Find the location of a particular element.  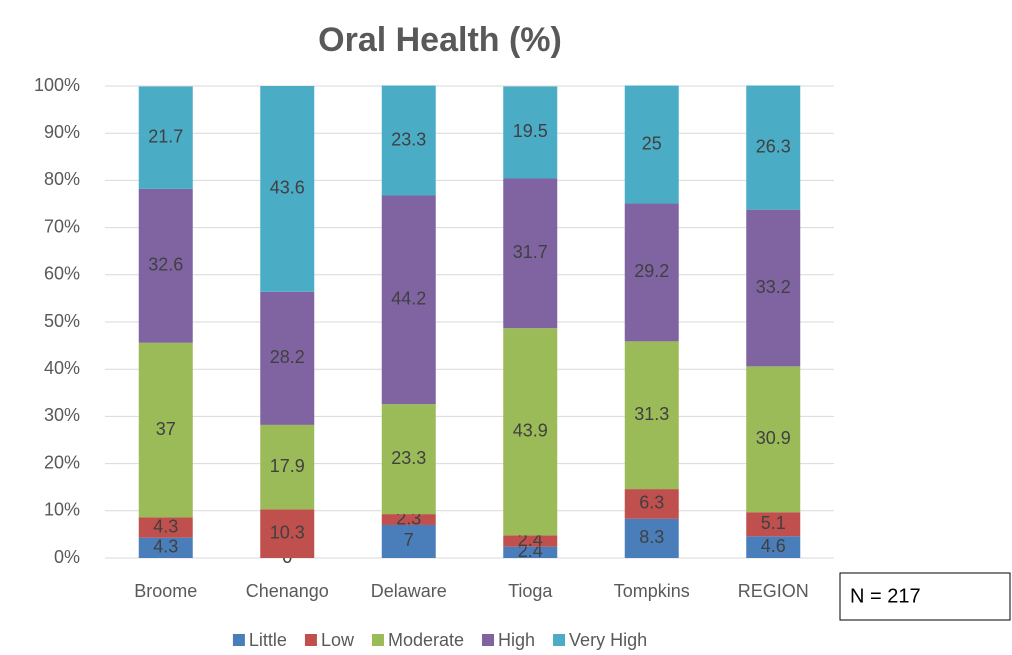

data-label: 19.5 is located at coordinates (530, 131).